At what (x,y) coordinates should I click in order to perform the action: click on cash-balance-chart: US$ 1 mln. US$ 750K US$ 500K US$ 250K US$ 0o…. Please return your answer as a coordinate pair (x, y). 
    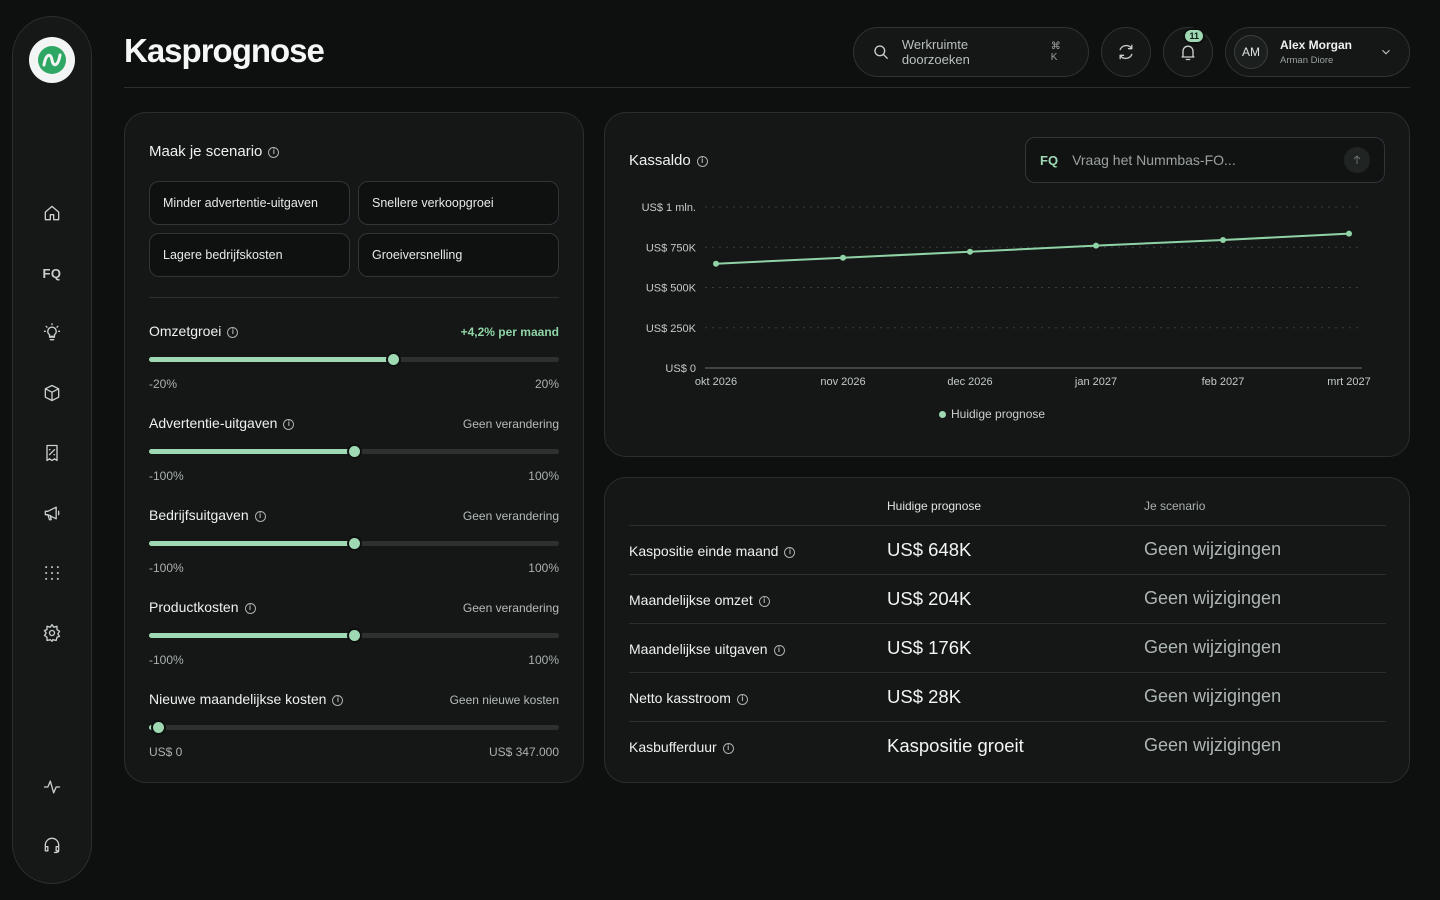
    Looking at the image, I should click on (1006, 295).